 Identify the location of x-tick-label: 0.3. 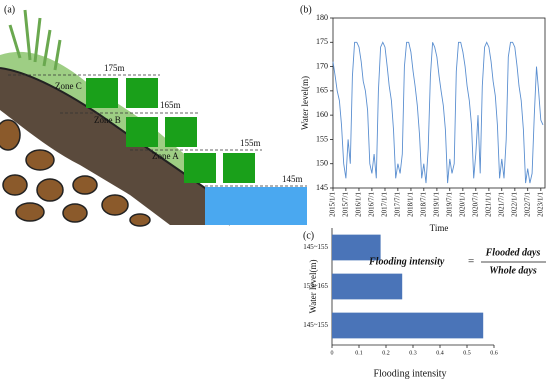
(413, 353).